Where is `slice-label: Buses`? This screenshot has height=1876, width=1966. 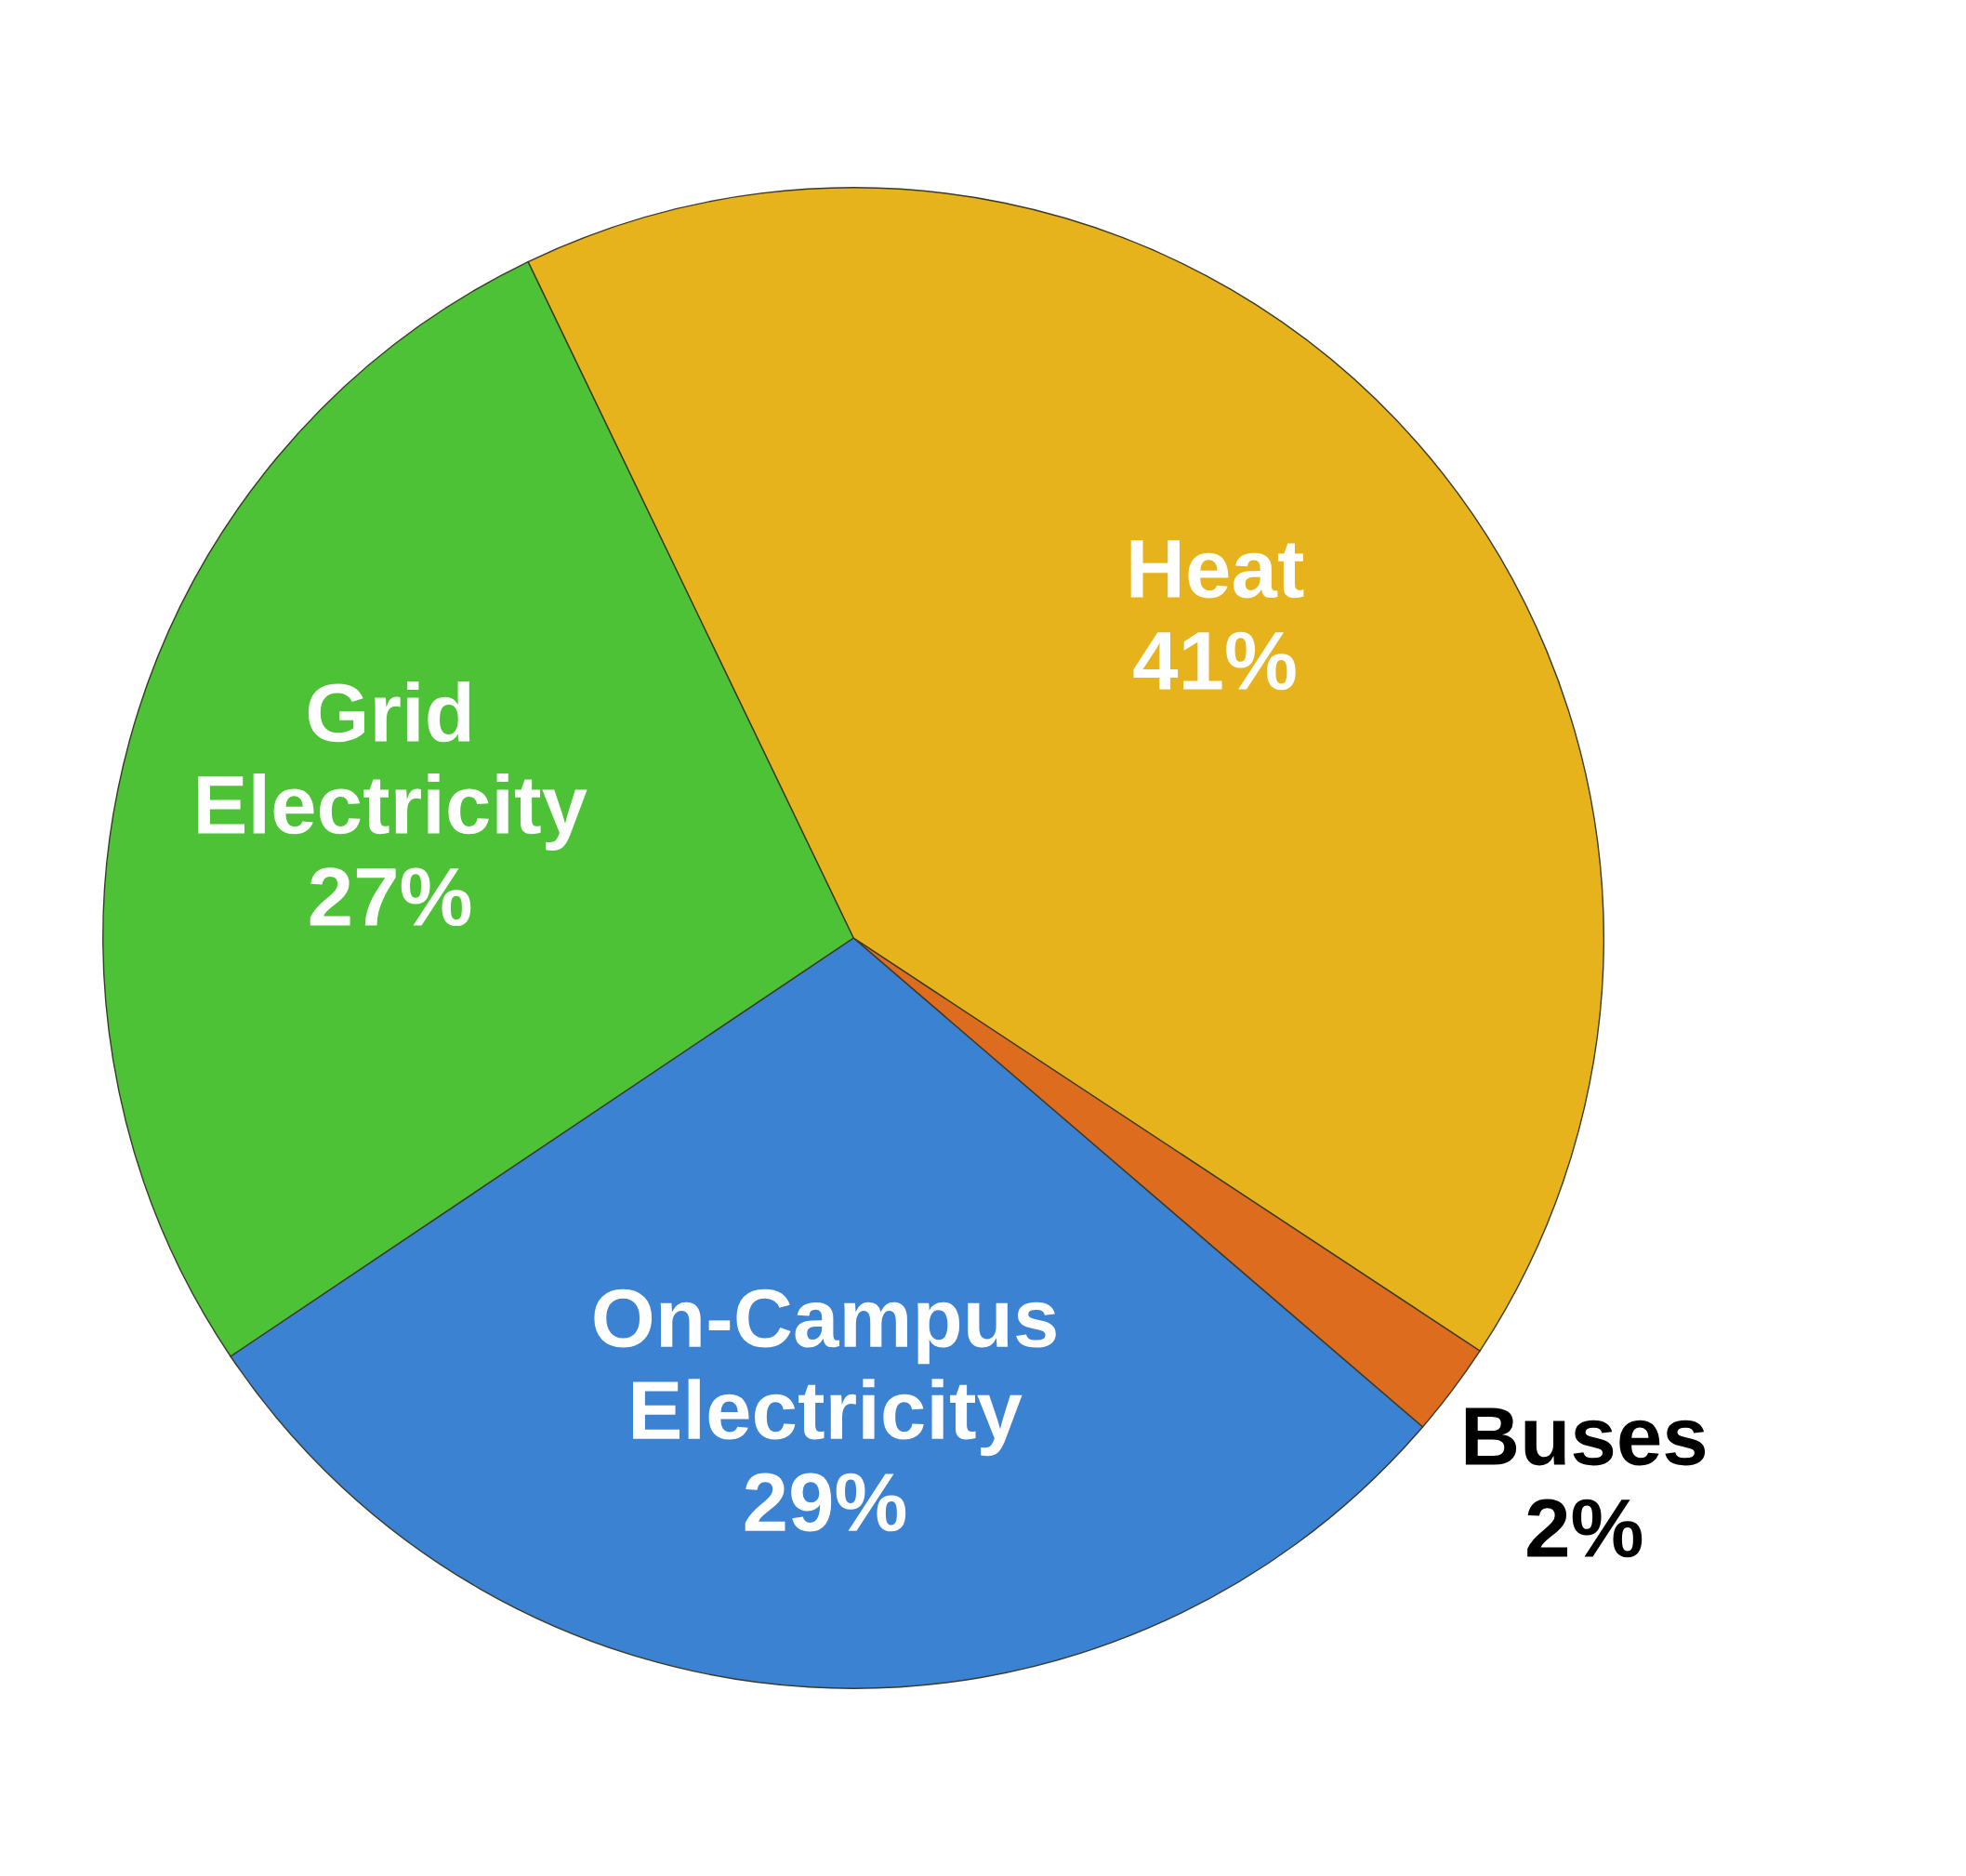 slice-label: Buses is located at coordinates (1586, 1437).